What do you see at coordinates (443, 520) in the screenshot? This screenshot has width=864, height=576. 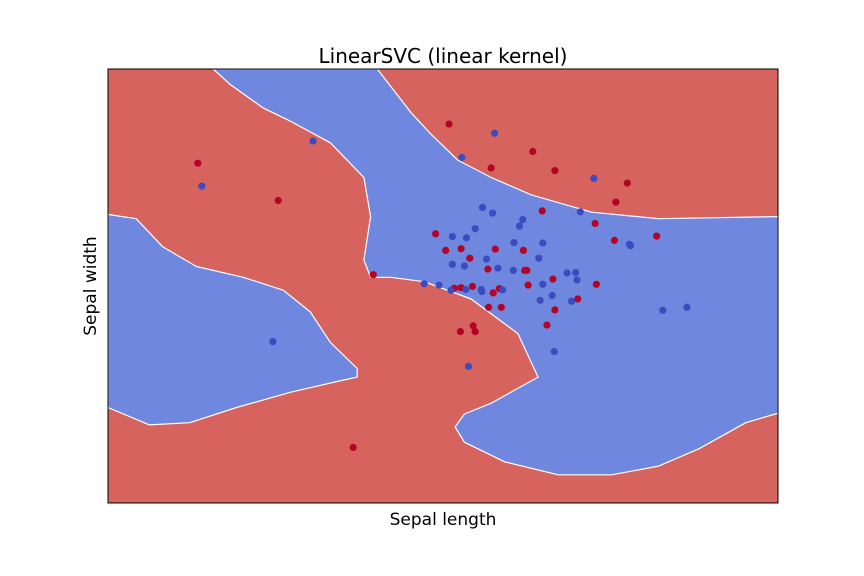 I see `x-axis-label: Sepal length` at bounding box center [443, 520].